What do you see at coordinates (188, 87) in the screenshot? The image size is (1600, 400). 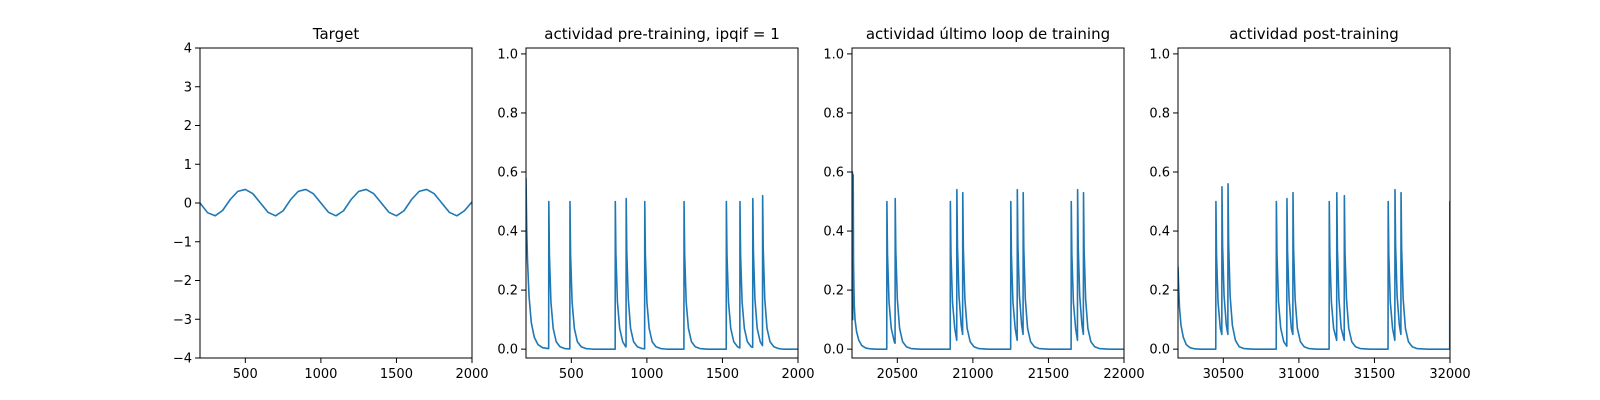 I see `y-tick-label: 3` at bounding box center [188, 87].